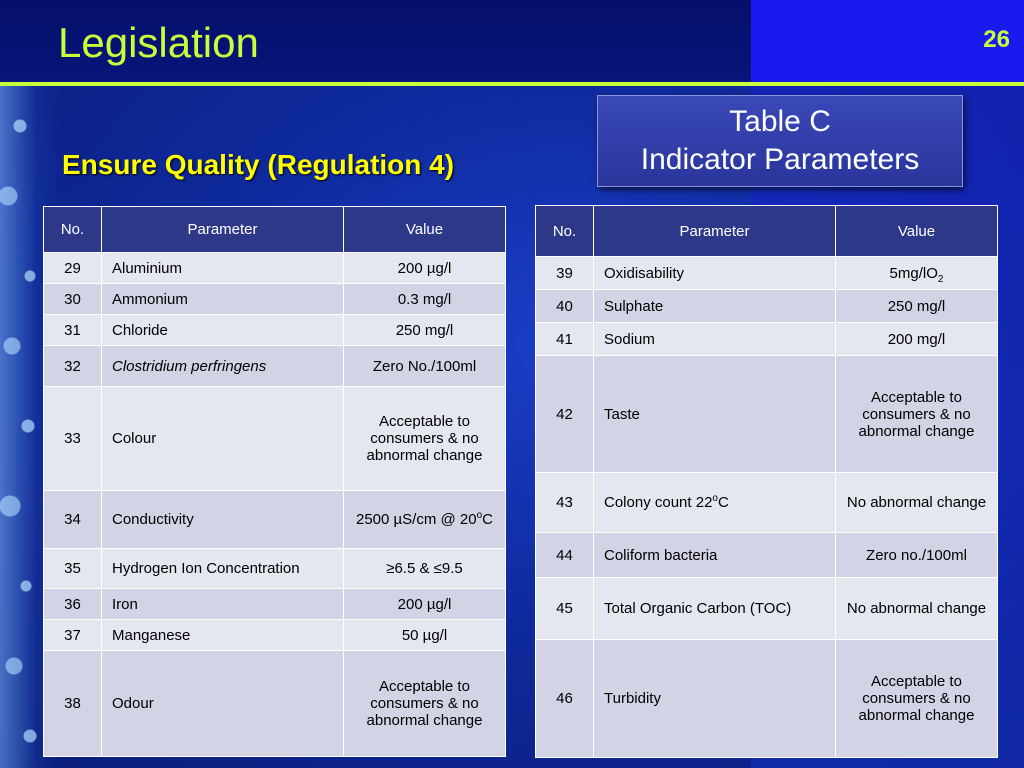  I want to click on slide-number: 26, so click(996, 39).